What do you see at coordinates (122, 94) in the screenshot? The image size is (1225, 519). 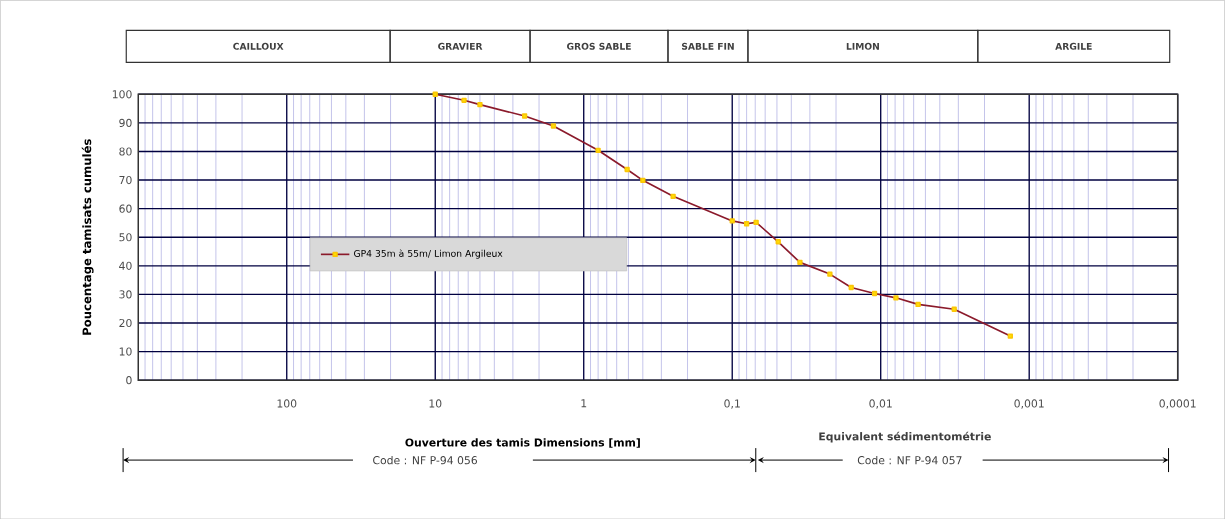 I see `y-tick-label: 100` at bounding box center [122, 94].